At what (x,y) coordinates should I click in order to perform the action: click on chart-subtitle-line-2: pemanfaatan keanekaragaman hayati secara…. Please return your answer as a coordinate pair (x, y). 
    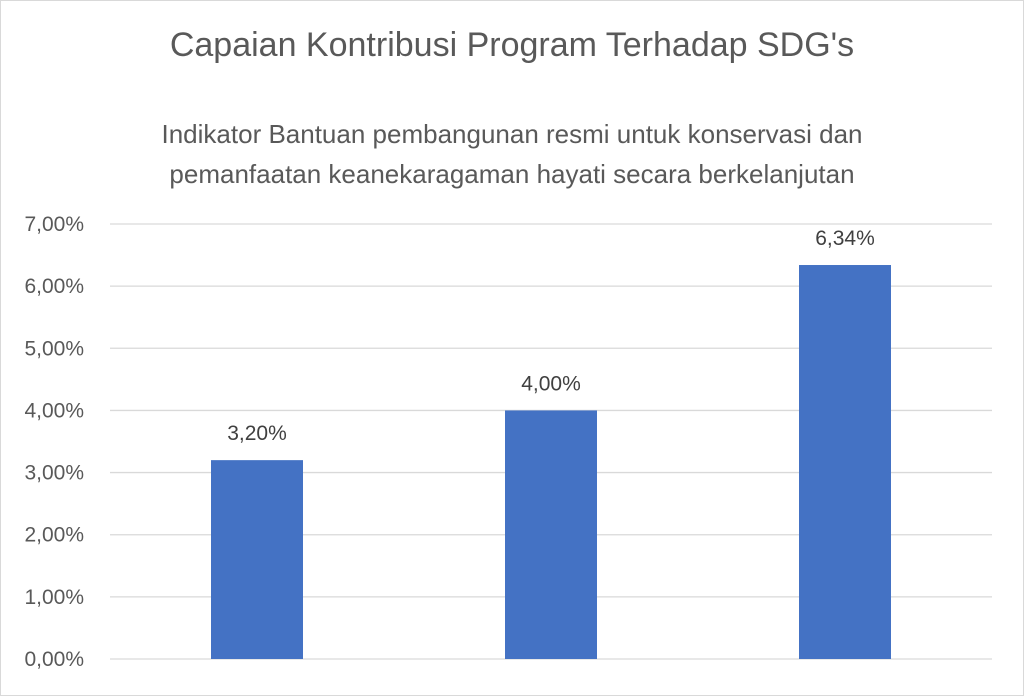
    Looking at the image, I should click on (512, 174).